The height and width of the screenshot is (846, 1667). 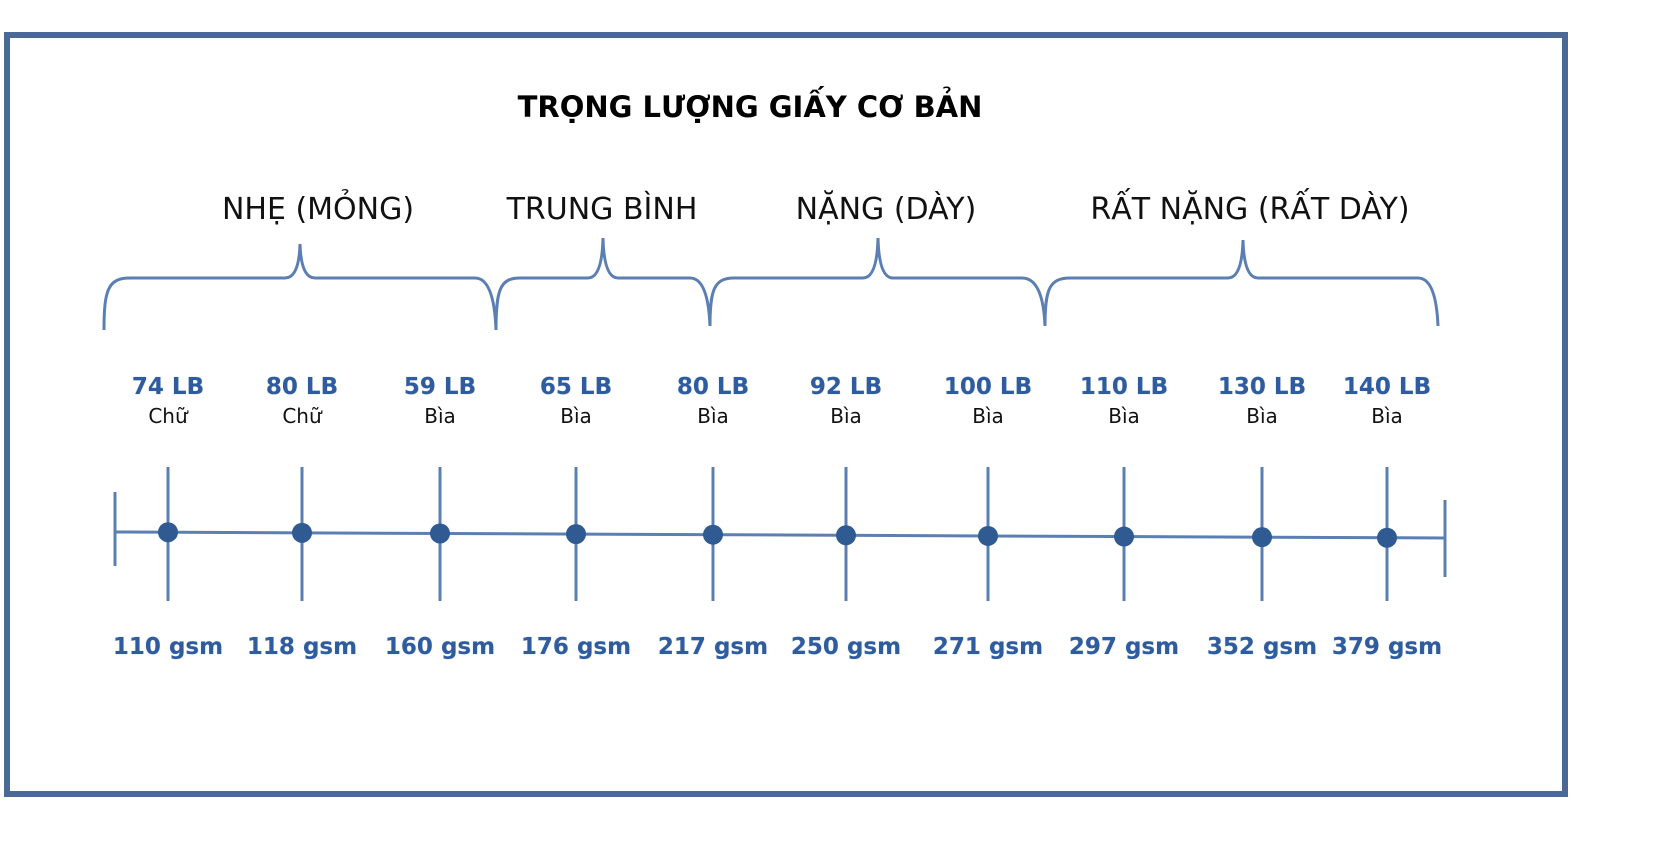 What do you see at coordinates (1250, 209) in the screenshot?
I see `group-label-extra-heavy: RẤT NẶNG (RẤT DÀY)` at bounding box center [1250, 209].